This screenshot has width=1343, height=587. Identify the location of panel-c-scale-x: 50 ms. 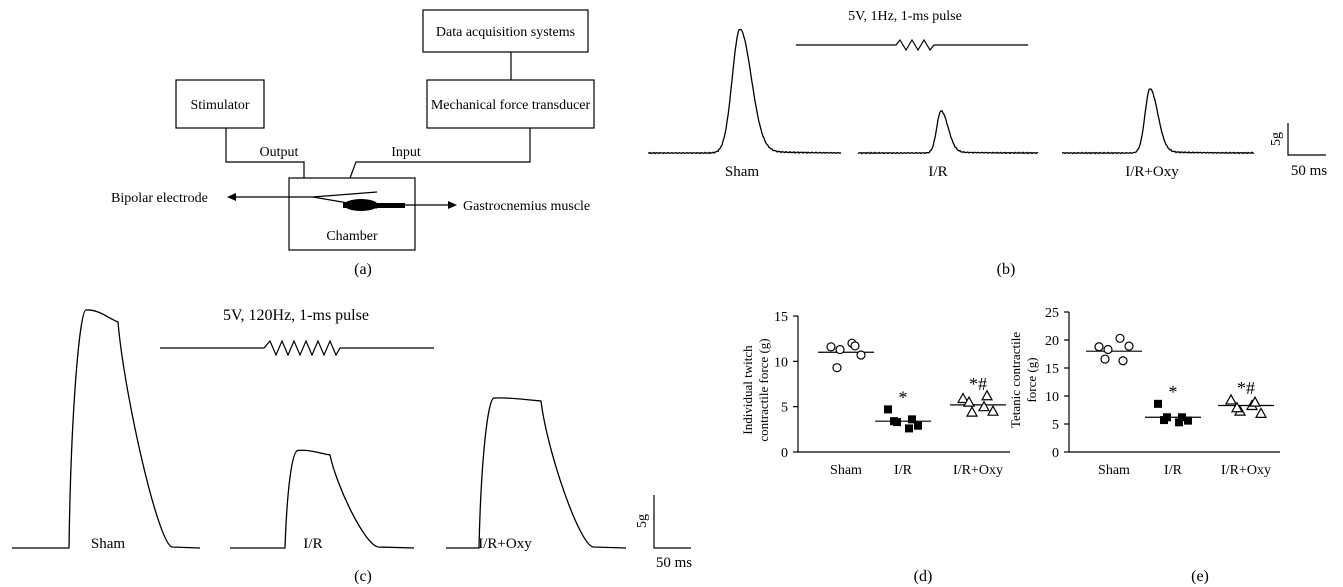
(674, 563).